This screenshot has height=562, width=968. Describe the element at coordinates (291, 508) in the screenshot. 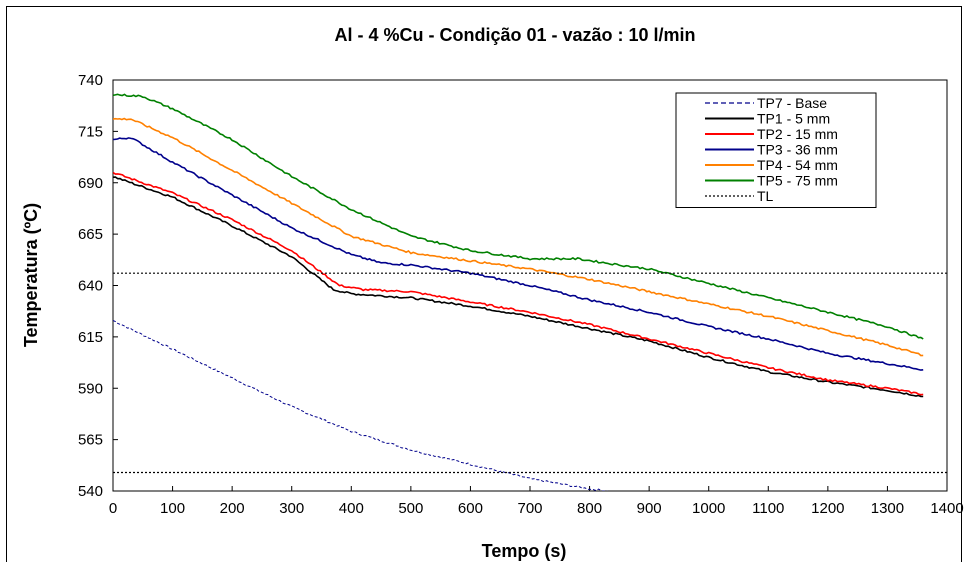

I see `x-tick-label: 300` at that location.